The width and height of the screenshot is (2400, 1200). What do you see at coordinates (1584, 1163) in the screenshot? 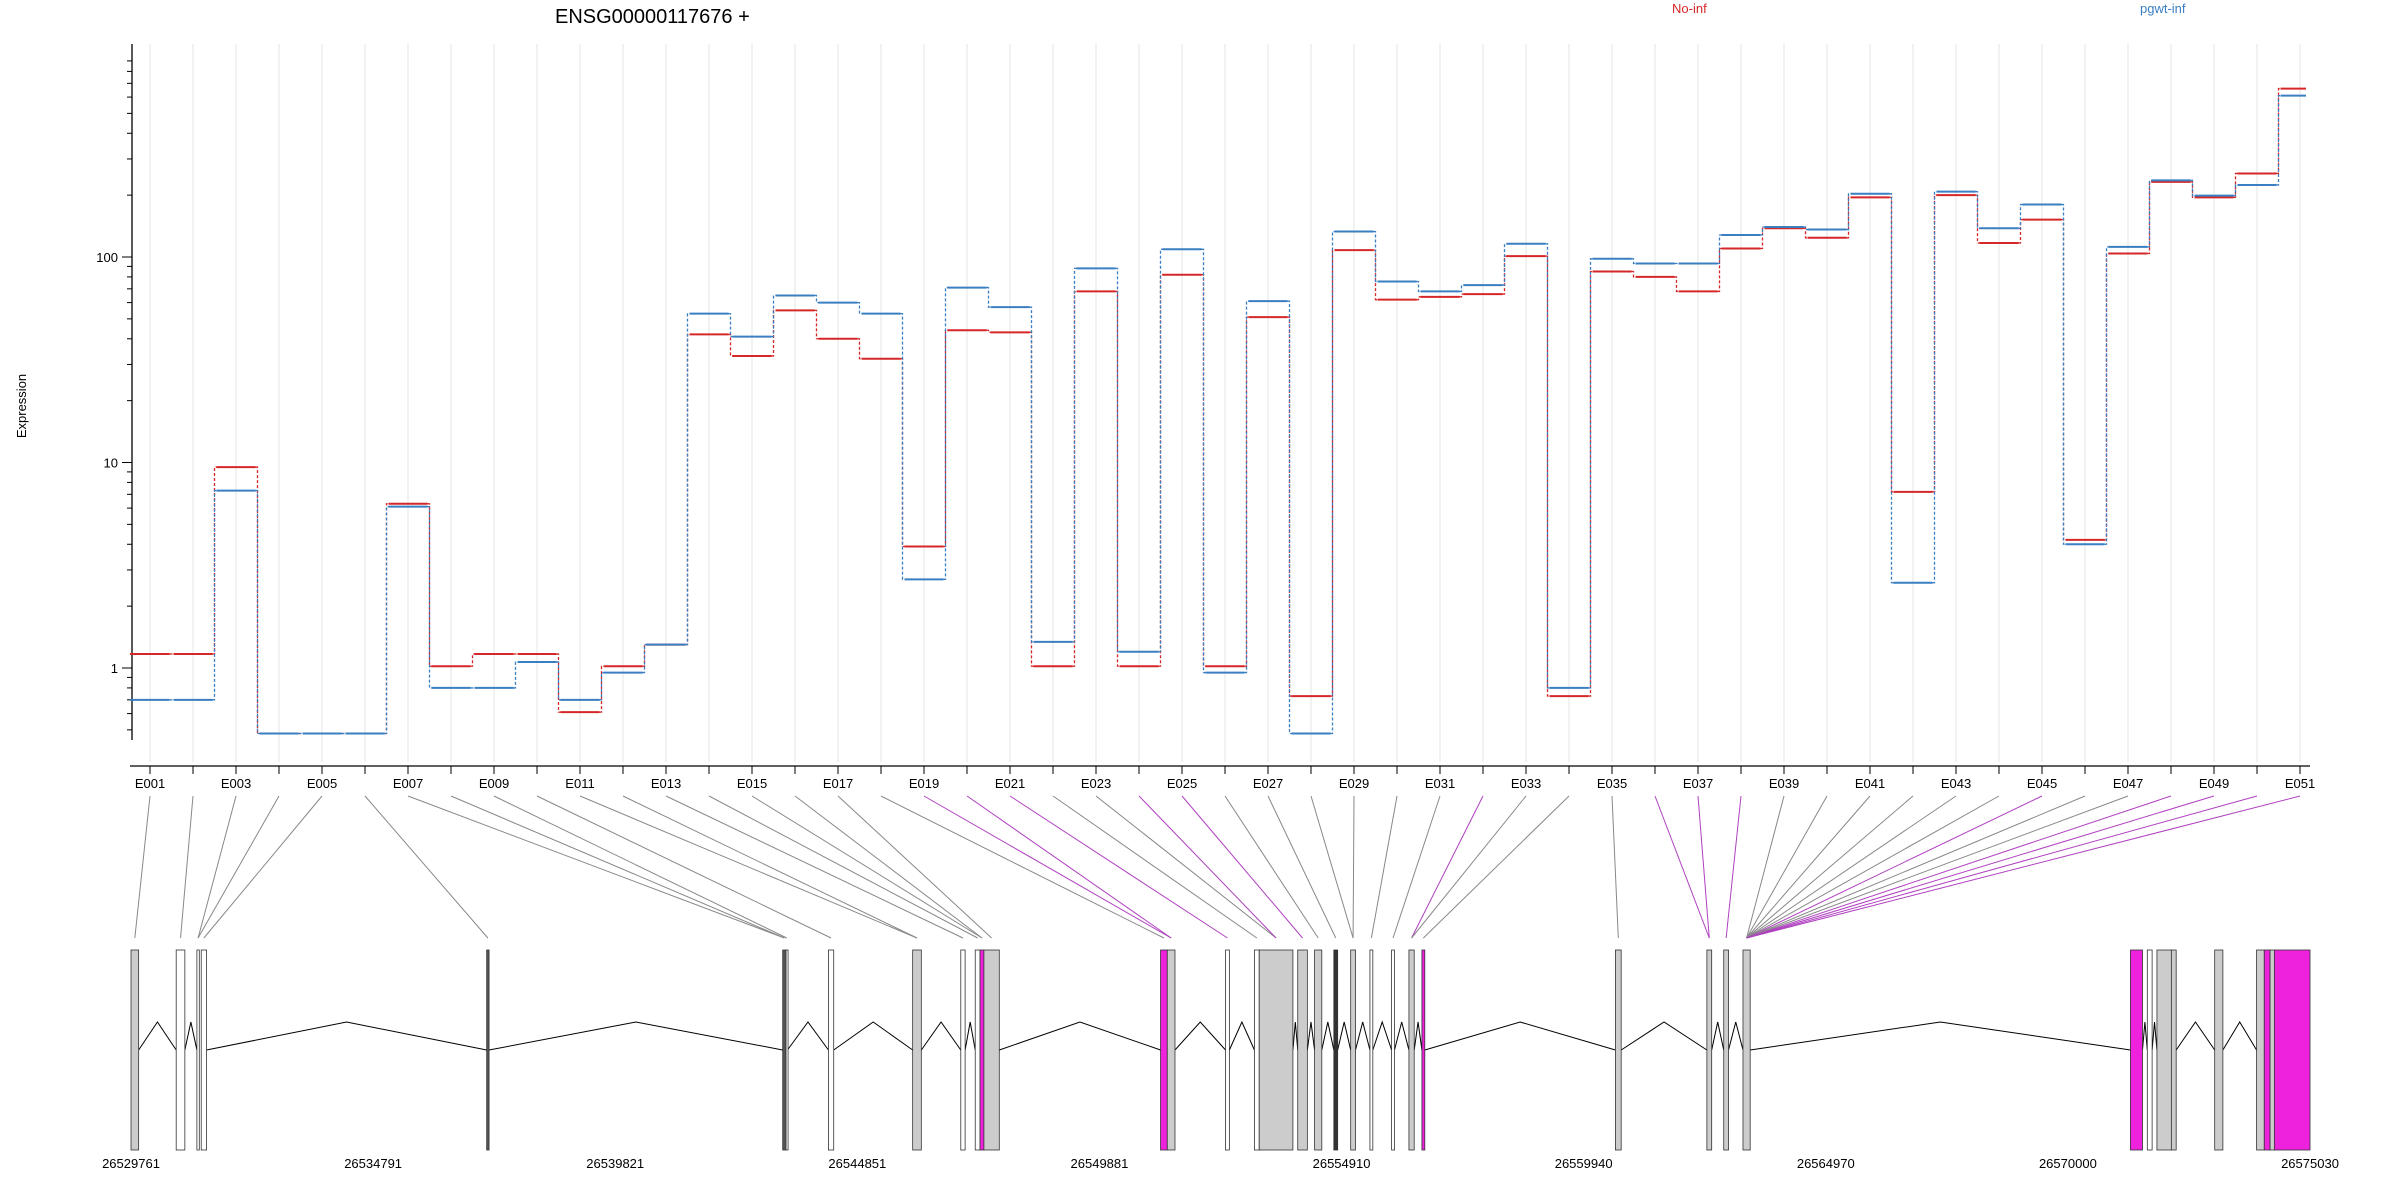
I see `coordinate-label: 26559940` at bounding box center [1584, 1163].